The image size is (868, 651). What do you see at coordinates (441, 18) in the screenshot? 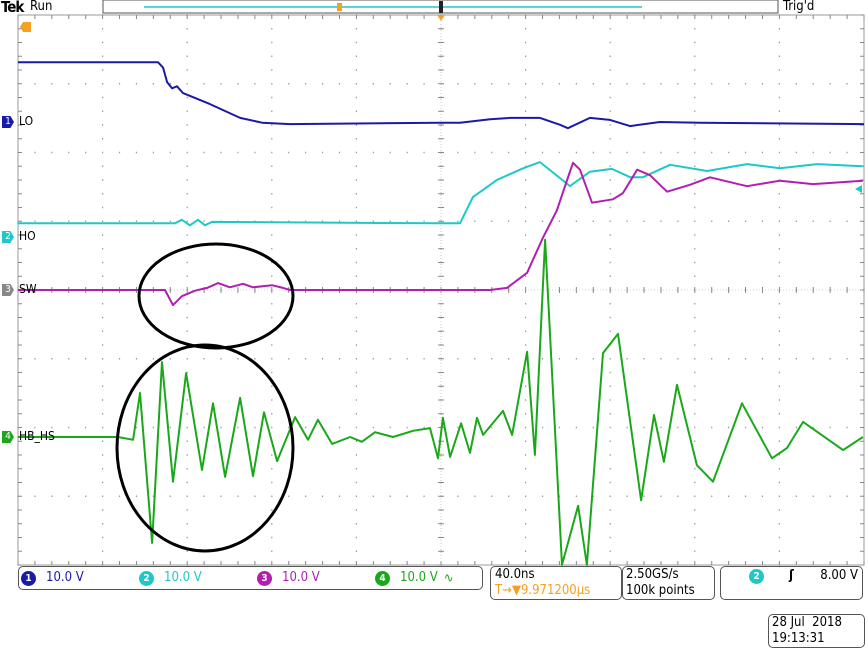
I see `trigger-position-marker` at bounding box center [441, 18].